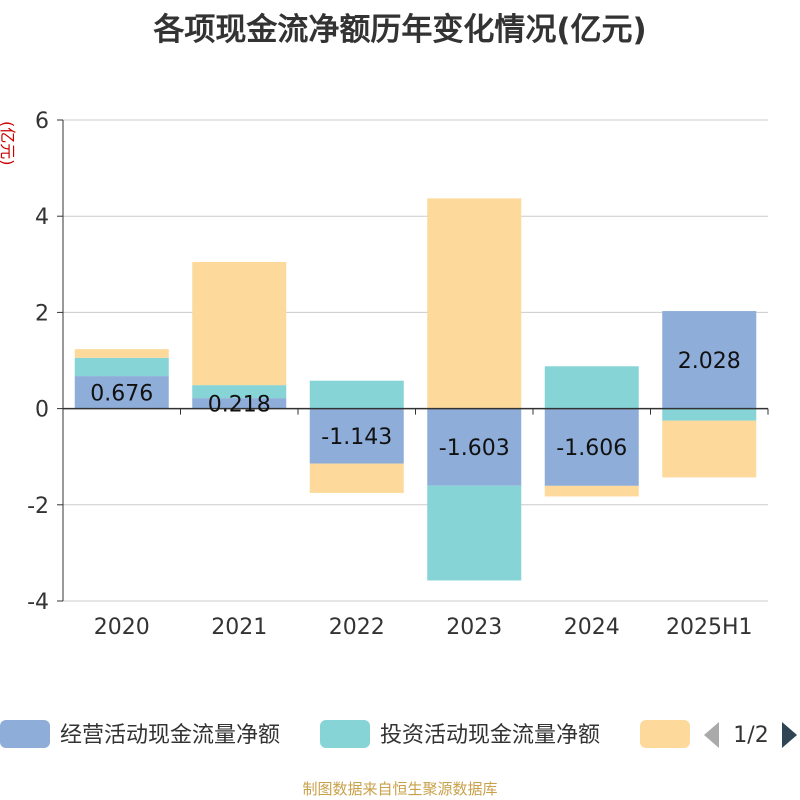  I want to click on chart-title: 各项现金流净额历年变化情况(亿元), so click(400, 30).